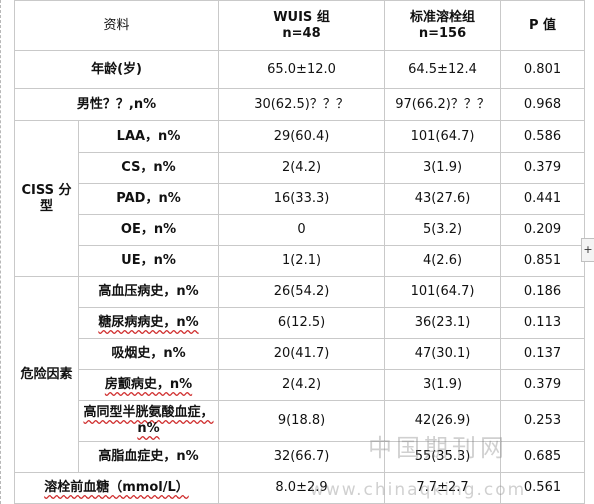  Describe the element at coordinates (302, 136) in the screenshot. I see `cell-wuis: 29(60.4)` at that location.